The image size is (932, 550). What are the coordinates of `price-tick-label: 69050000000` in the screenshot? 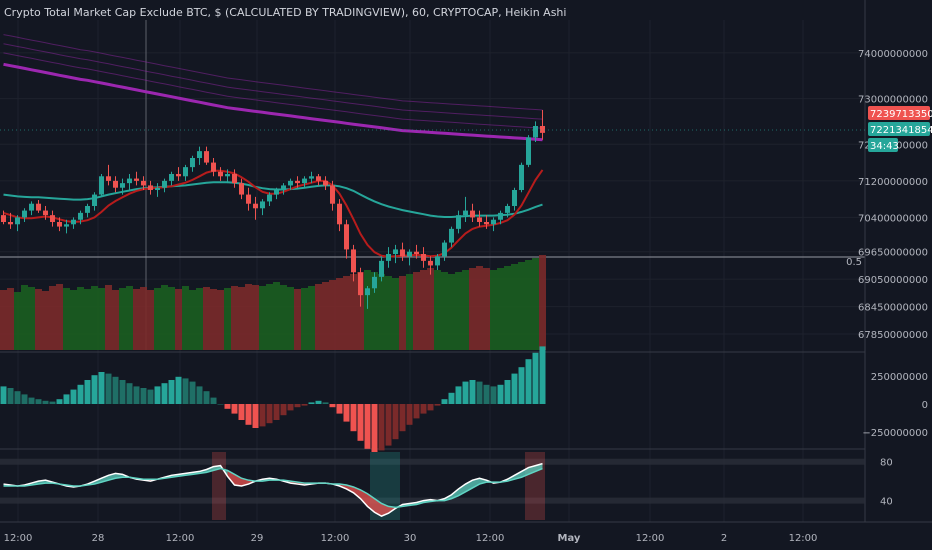 It's located at (893, 280).